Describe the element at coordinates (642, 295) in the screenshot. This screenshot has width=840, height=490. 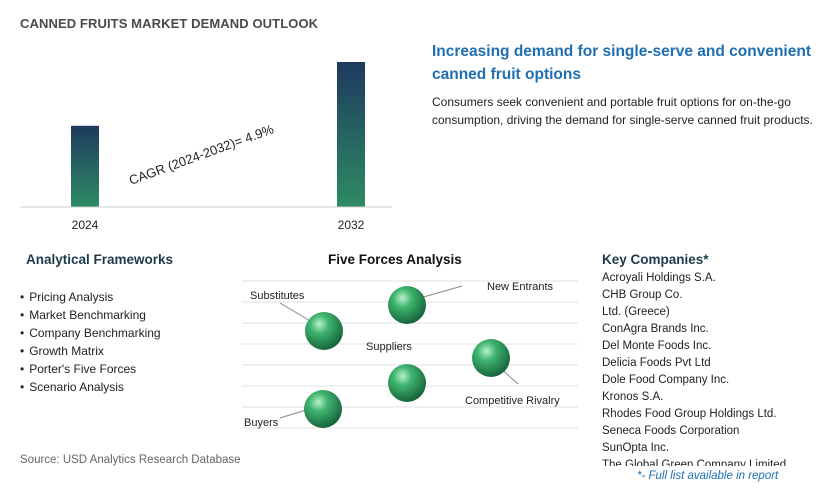
I see `list-item: CHB Group Co.` at that location.